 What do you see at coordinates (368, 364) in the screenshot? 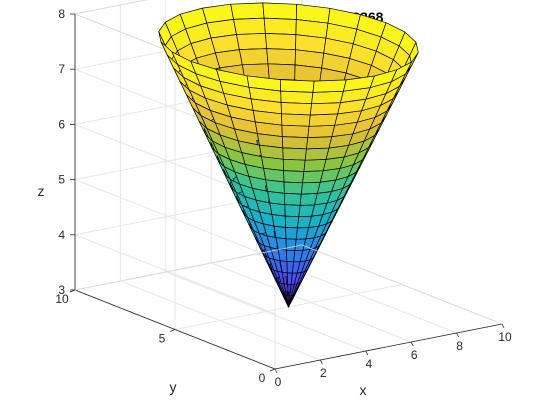
I see `x-tick-label: 4` at bounding box center [368, 364].